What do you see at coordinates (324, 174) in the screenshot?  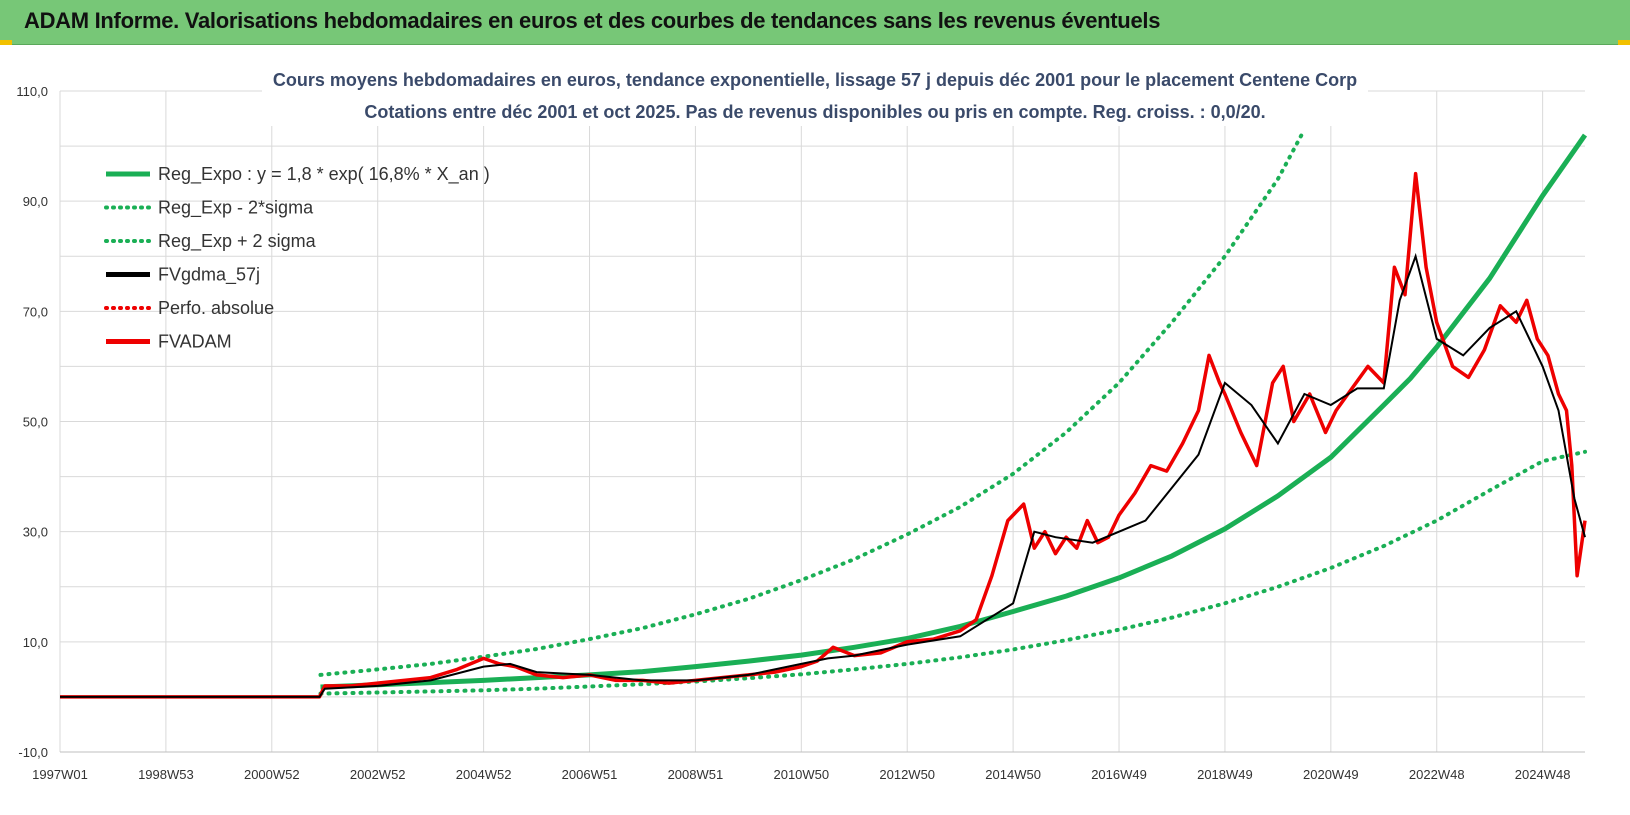 I see `legend-label-0: Reg_Expo : y = 1,8 * exp( 16,8% * X_an )` at bounding box center [324, 174].